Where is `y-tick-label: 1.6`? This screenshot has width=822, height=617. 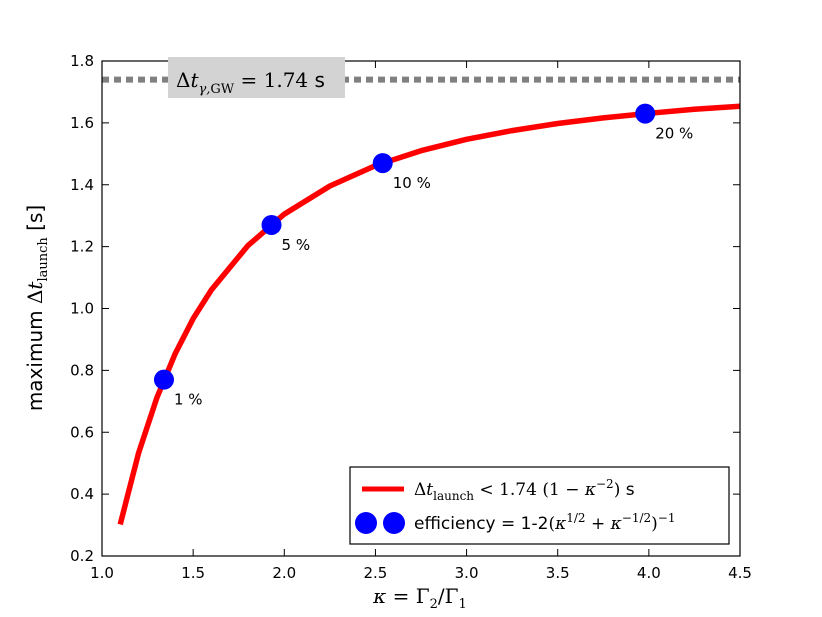
y-tick-label: 1.6 is located at coordinates (82, 123).